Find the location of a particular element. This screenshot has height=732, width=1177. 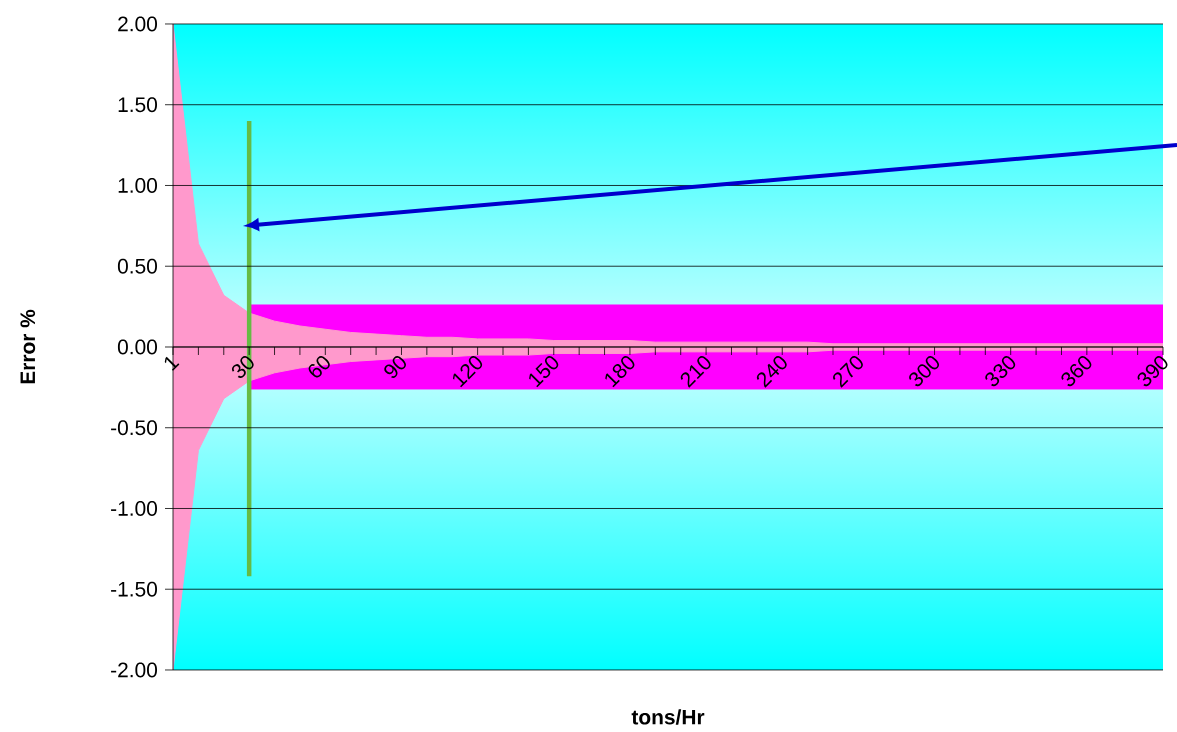

x-tick-label: 270 is located at coordinates (848, 372).